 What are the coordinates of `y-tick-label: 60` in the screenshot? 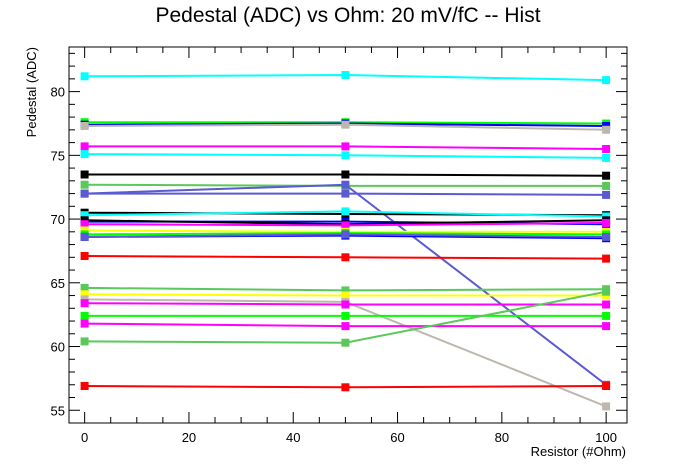 It's located at (58, 347).